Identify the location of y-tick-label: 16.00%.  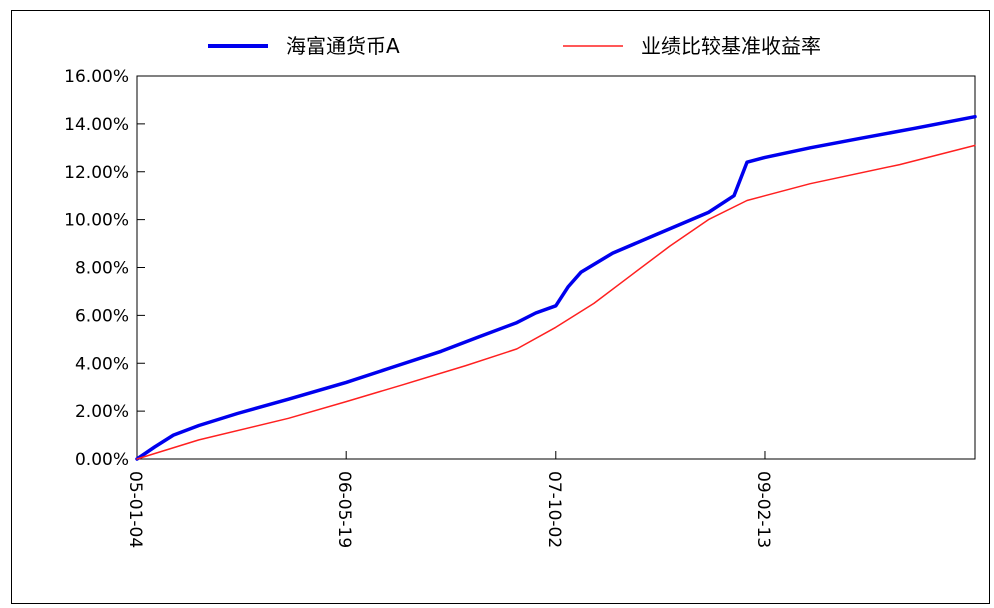
(96, 77).